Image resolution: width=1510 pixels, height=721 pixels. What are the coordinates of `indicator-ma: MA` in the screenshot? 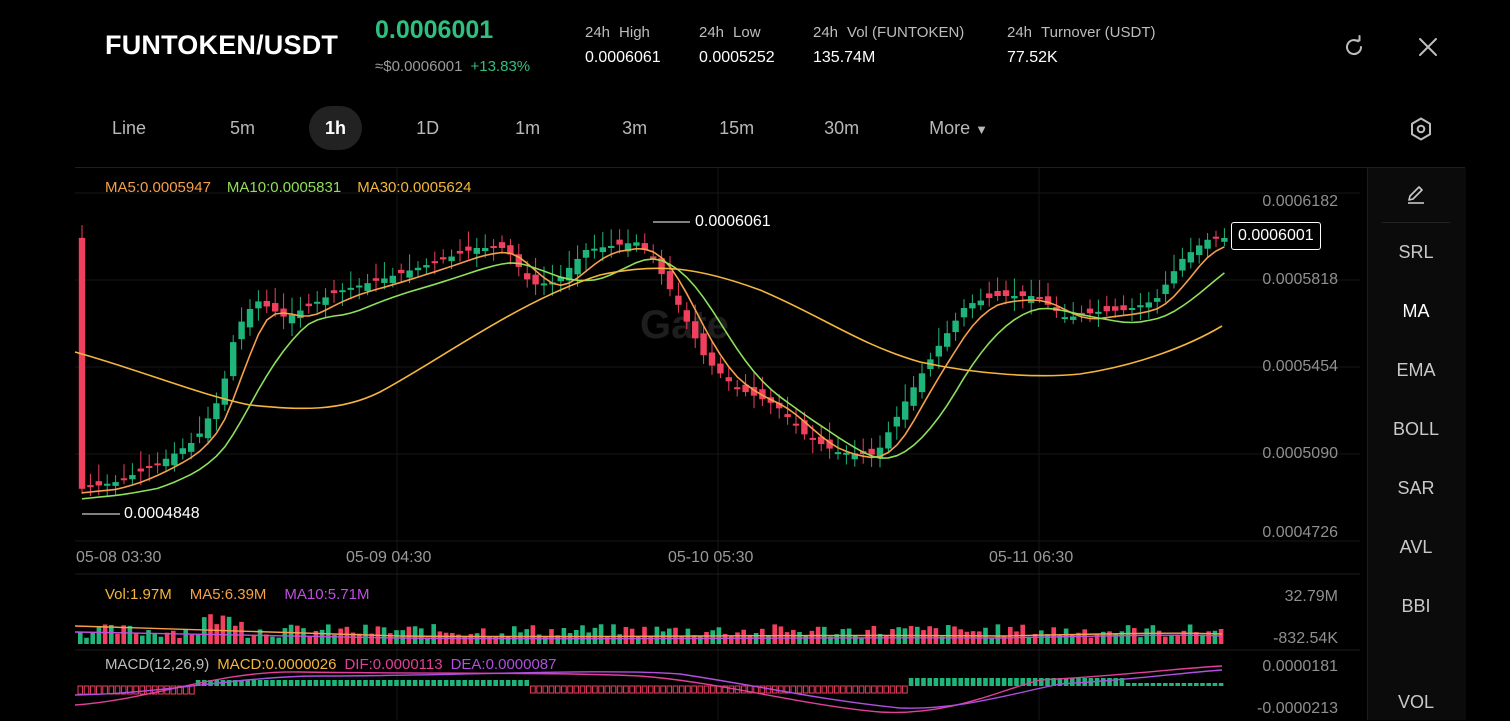 It's located at (1416, 311).